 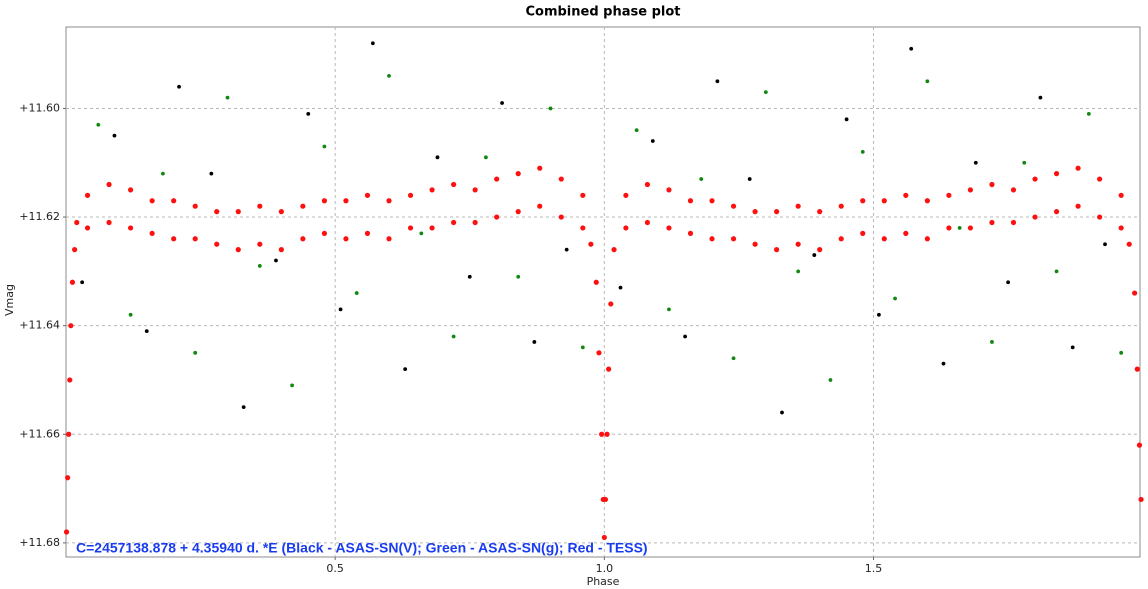 I want to click on x-tick-label: 1.0, so click(x=605, y=568).